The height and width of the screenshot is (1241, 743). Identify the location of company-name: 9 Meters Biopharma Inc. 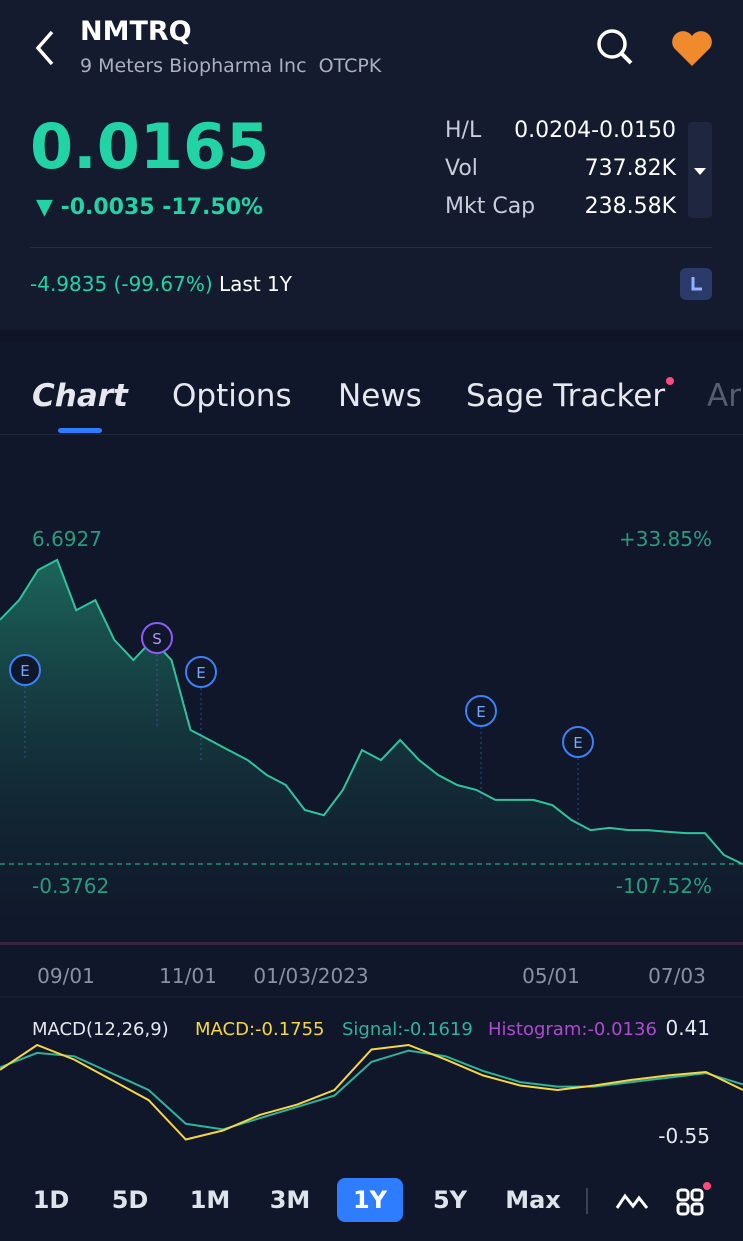
(193, 66).